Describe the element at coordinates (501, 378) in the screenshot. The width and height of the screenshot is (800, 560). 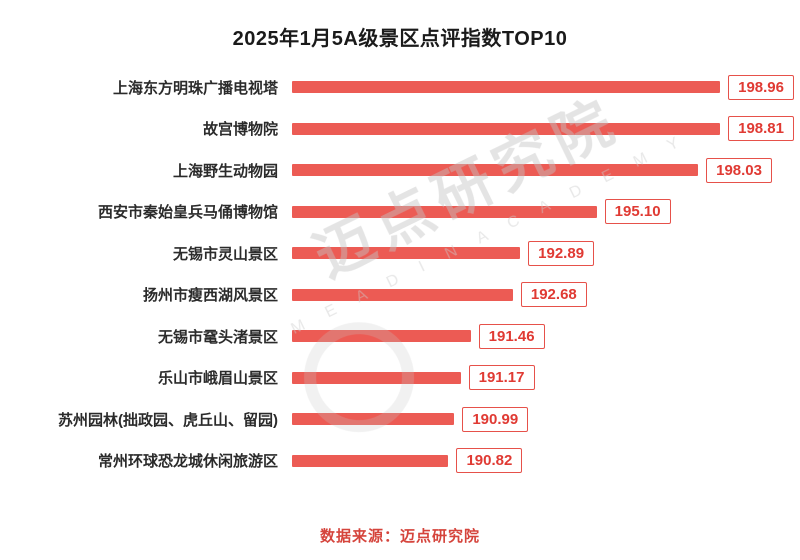
I see `value-badge: 191.17` at that location.